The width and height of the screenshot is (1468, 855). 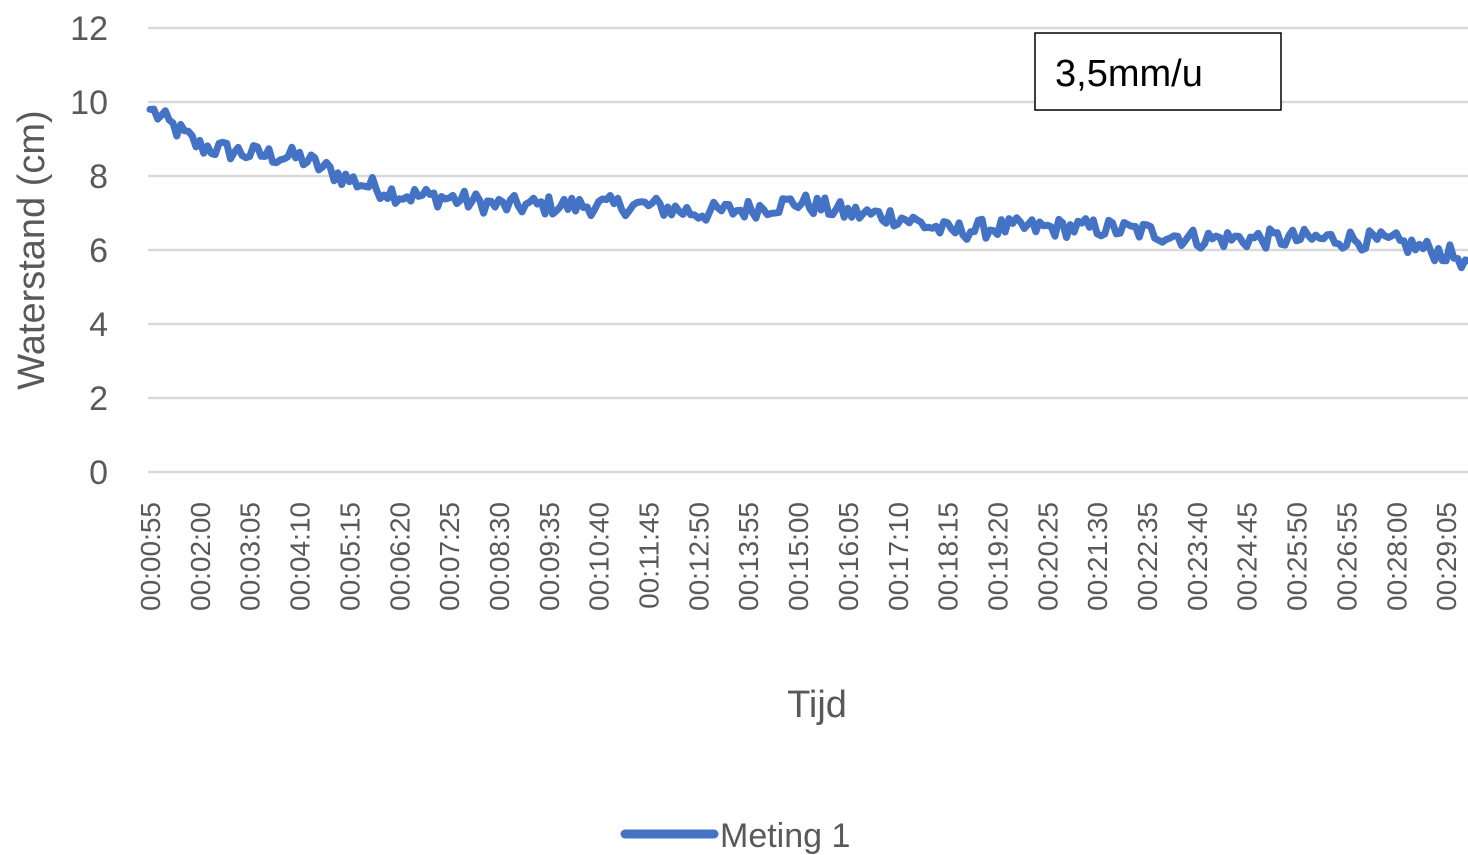 I want to click on x-tick-label: 00:29:05, so click(x=1446, y=556).